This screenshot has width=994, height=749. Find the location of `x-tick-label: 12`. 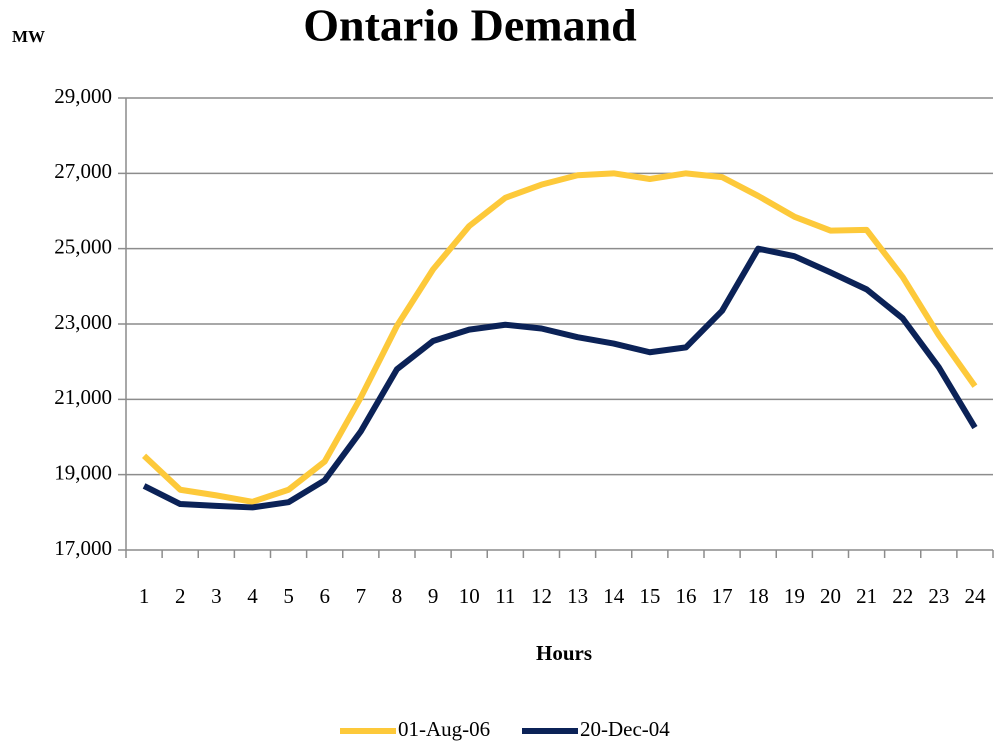

x-tick-label: 12 is located at coordinates (541, 596).